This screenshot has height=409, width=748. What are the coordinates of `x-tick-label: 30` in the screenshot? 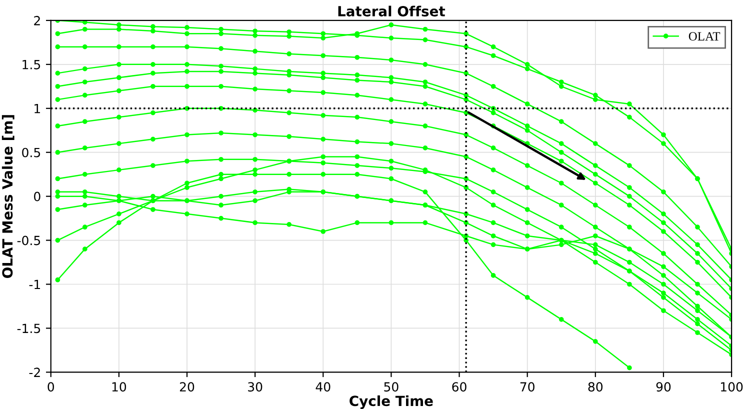 It's located at (255, 387).